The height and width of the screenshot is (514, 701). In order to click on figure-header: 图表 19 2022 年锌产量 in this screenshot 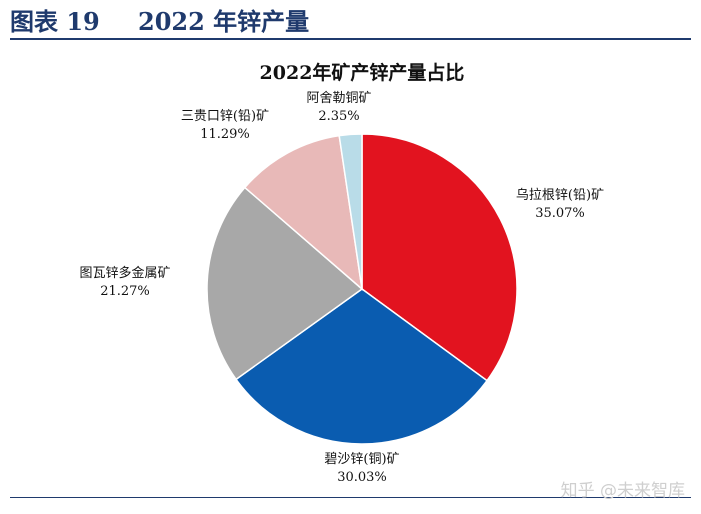, I will do `click(350, 18)`.